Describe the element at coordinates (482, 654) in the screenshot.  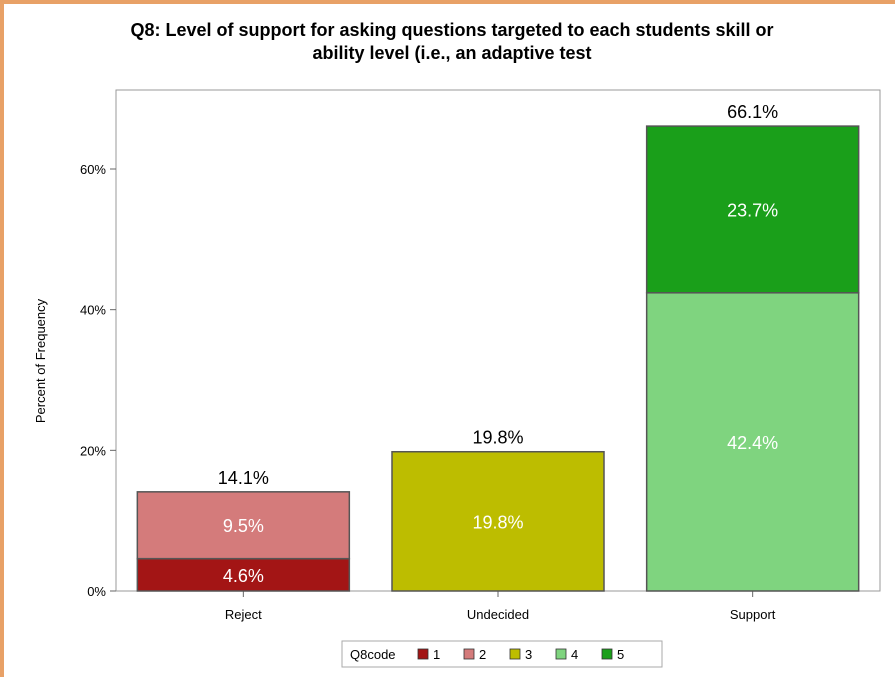
I see `legend-label-2: 2` at that location.